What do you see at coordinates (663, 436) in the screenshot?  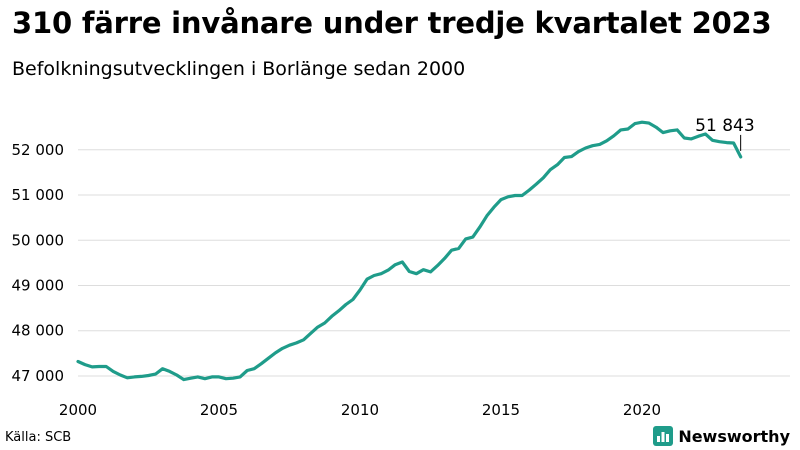 I see `bar-chart-icon` at bounding box center [663, 436].